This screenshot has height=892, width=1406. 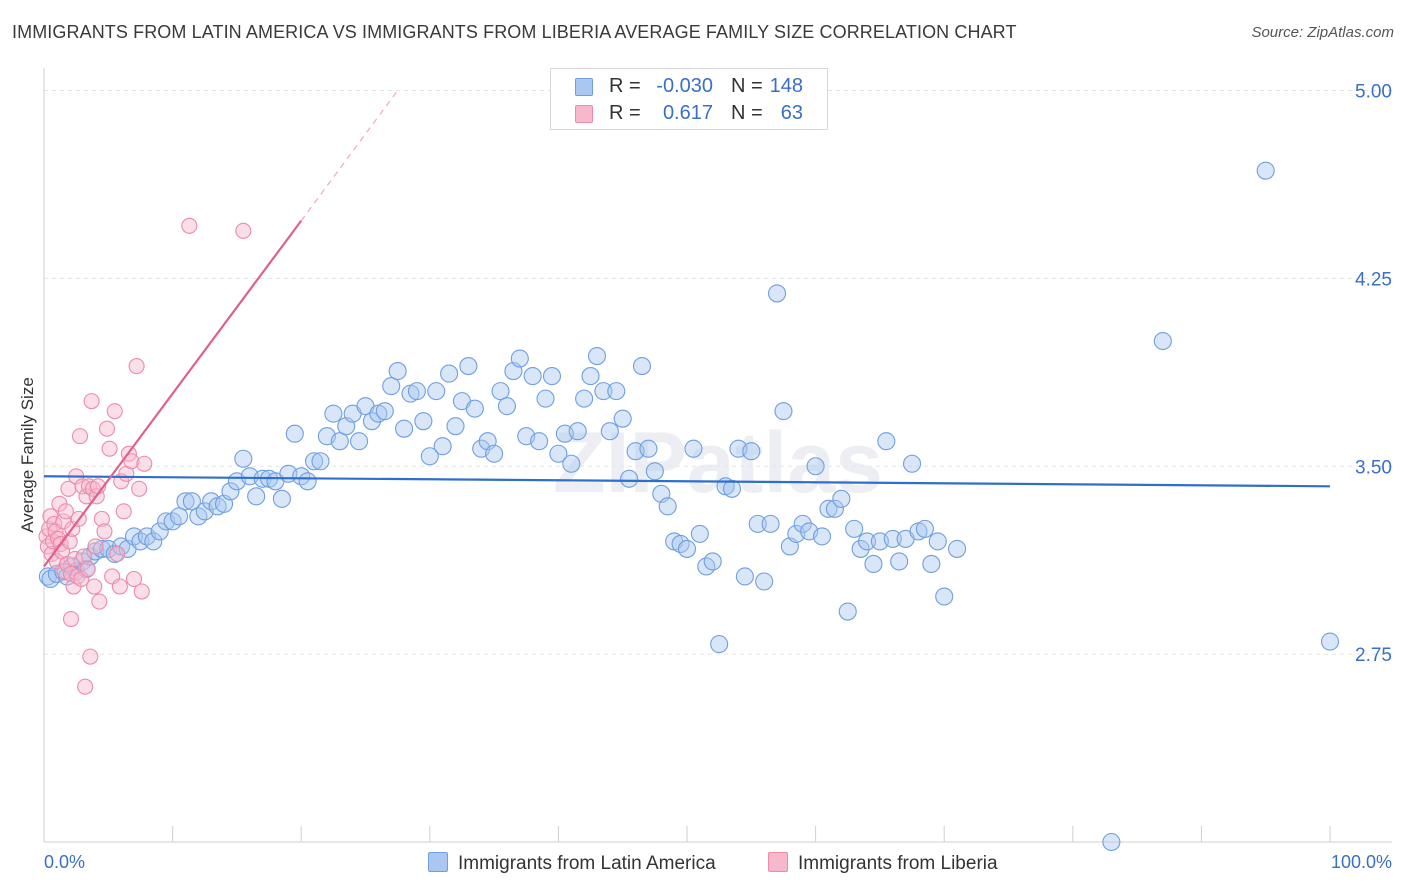 What do you see at coordinates (778, 862) in the screenshot?
I see `legend-swatch-liberia` at bounding box center [778, 862].